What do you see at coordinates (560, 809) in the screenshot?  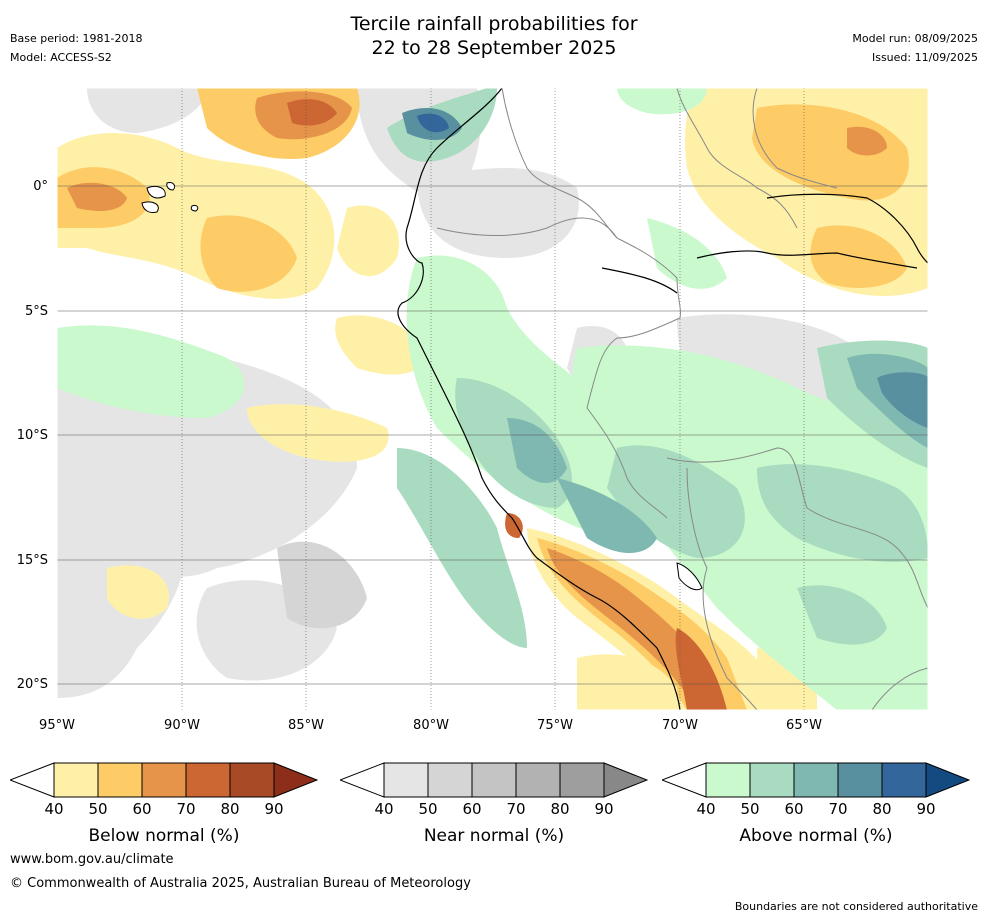 I see `near-tick-80: 80` at bounding box center [560, 809].